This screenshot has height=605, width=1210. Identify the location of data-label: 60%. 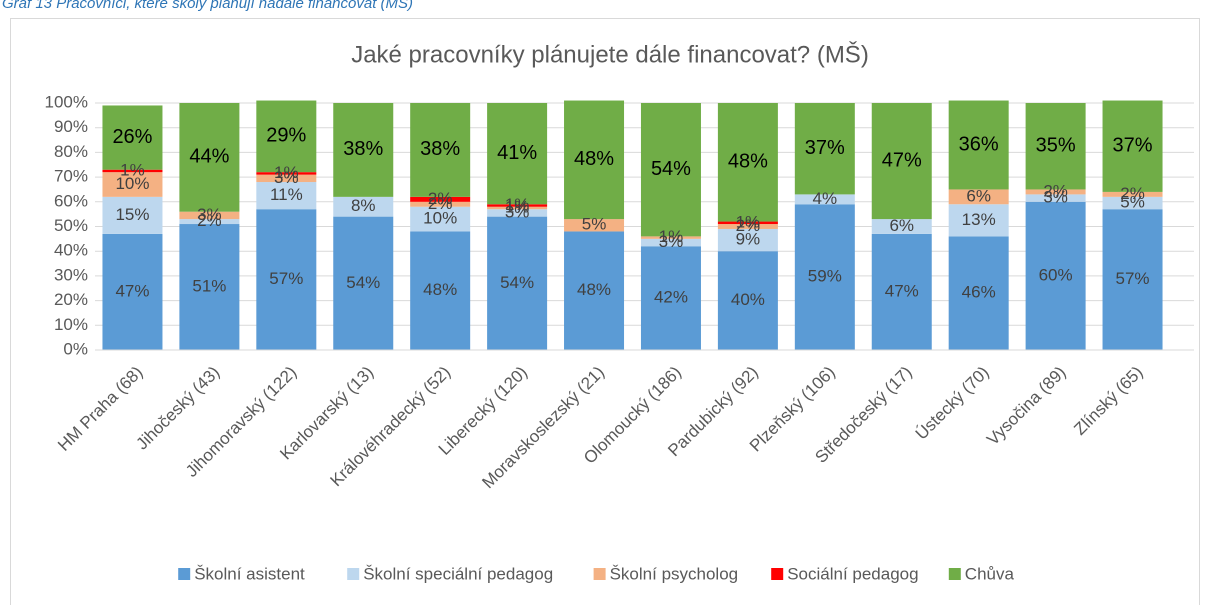
(1056, 274).